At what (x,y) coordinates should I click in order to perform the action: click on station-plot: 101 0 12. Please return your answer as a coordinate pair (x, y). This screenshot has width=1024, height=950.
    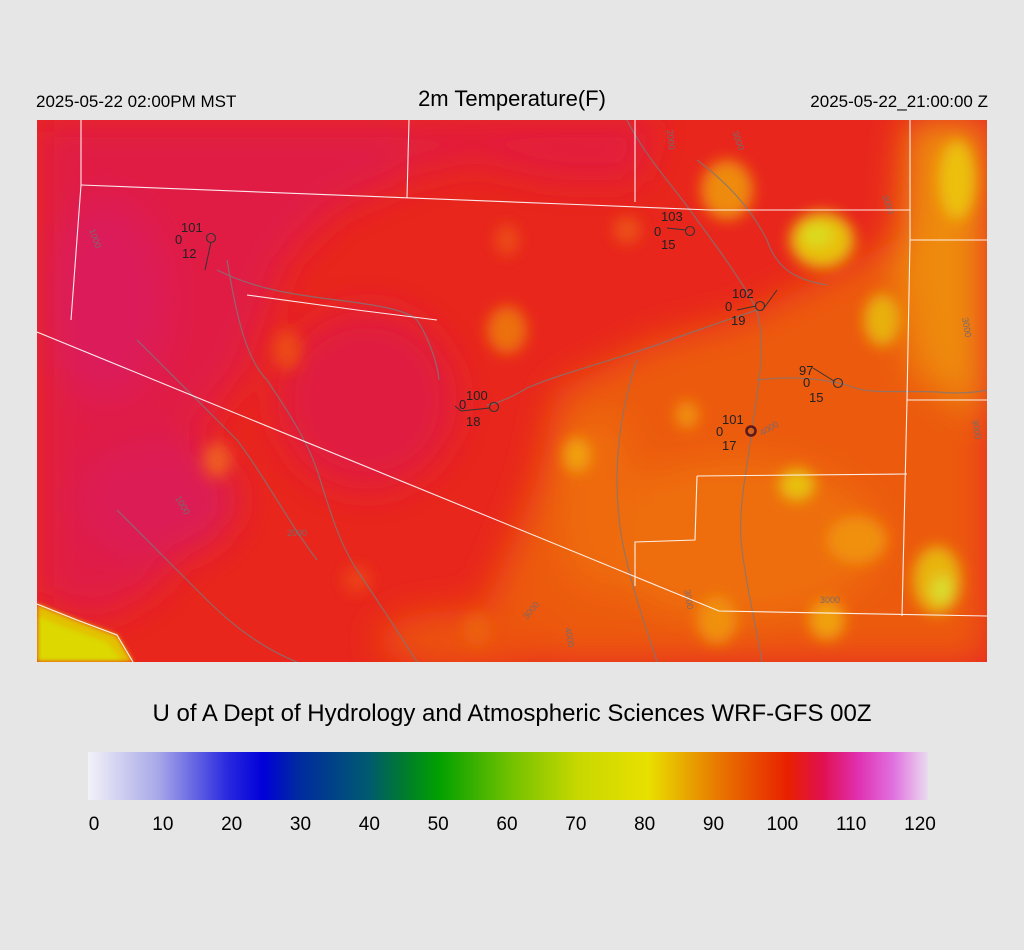
    Looking at the image, I should click on (196, 245).